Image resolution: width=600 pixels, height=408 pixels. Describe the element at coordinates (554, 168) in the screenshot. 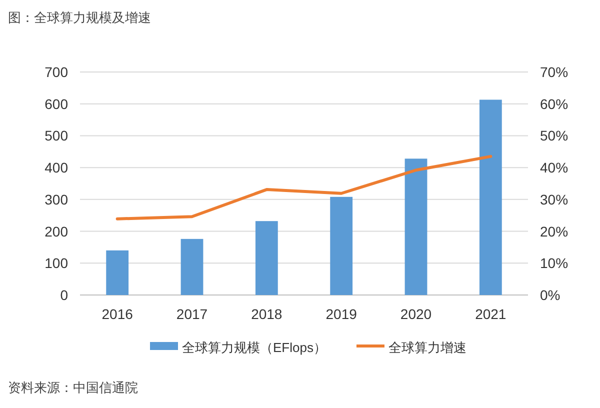

I see `y2-tick-label: 40%` at that location.